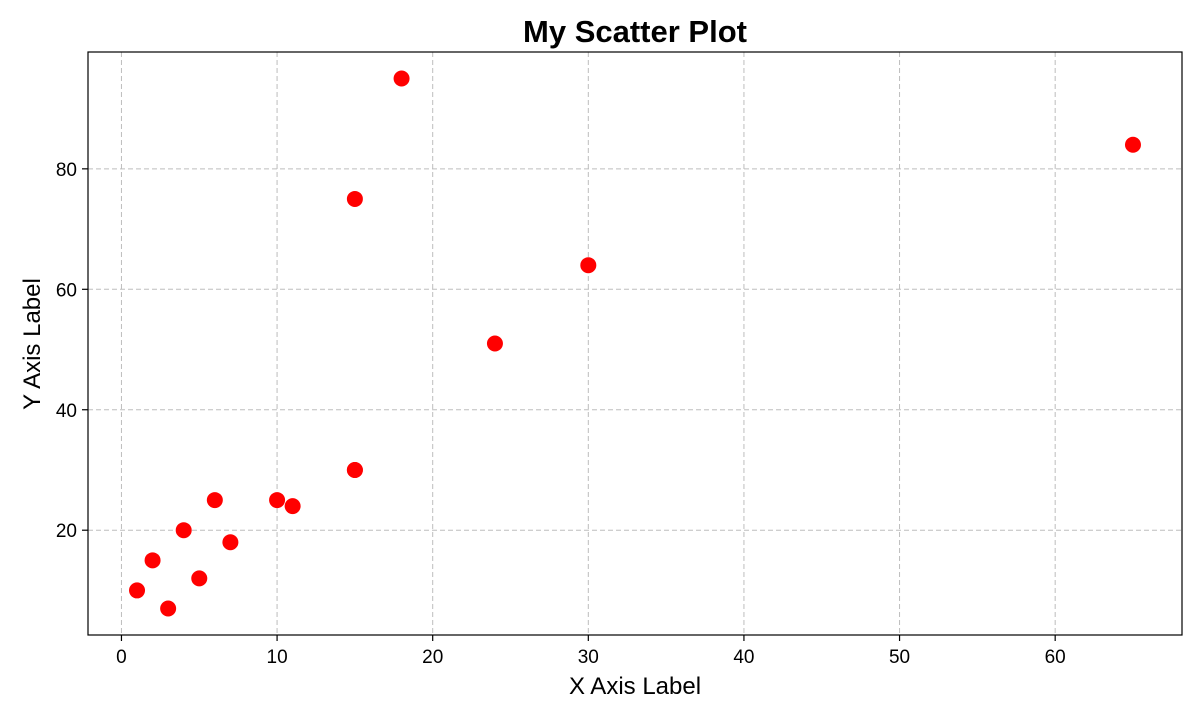 The image size is (1200, 720). What do you see at coordinates (121, 657) in the screenshot?
I see `x-tick-label: 0` at bounding box center [121, 657].